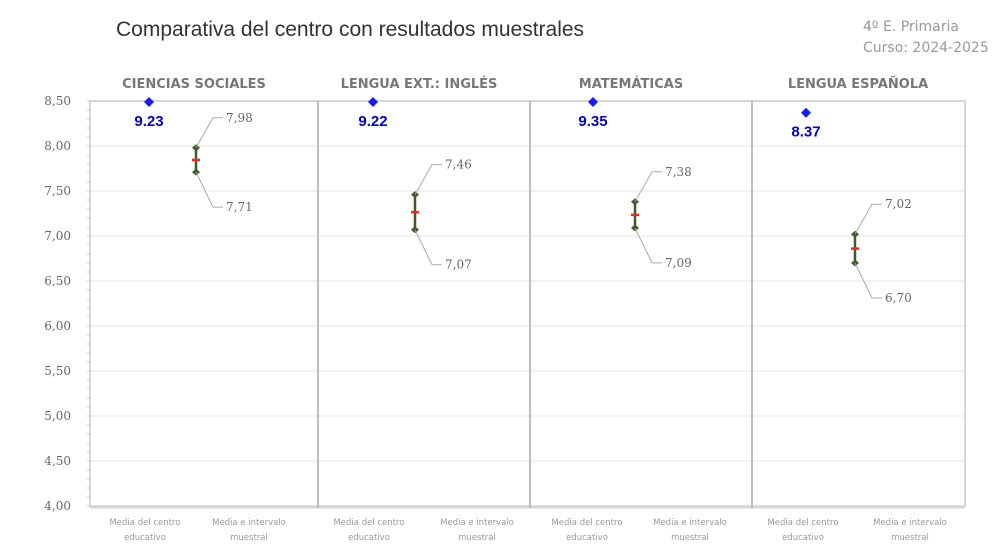 Image resolution: width=997 pixels, height=560 pixels. Describe the element at coordinates (419, 84) in the screenshot. I see `panel-title: LENGUA EXT.: INGLÉS` at that location.